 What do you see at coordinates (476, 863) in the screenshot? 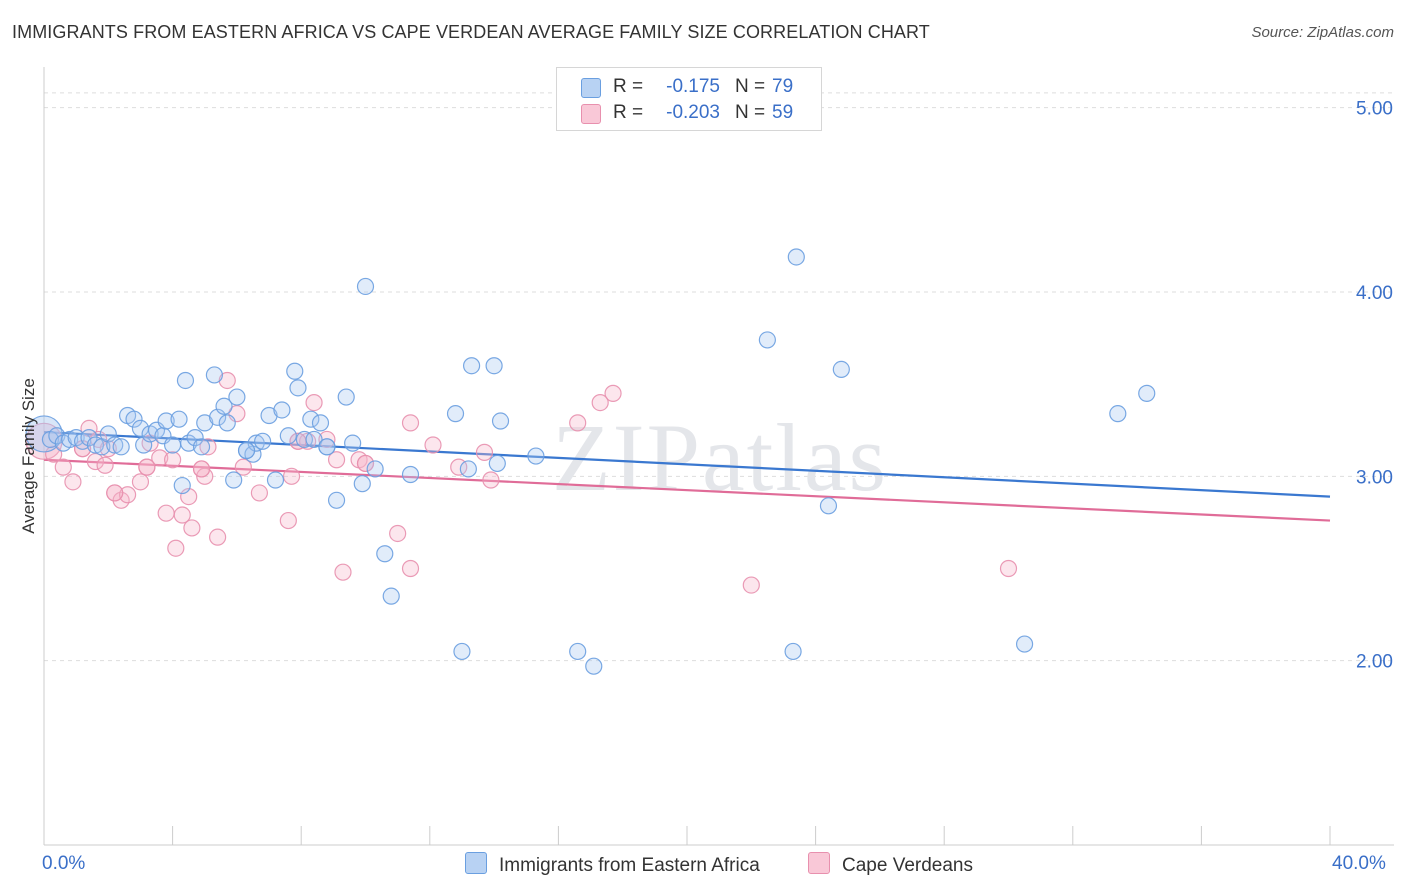
I see `bottom-legend-swatch-blue` at bounding box center [476, 863].